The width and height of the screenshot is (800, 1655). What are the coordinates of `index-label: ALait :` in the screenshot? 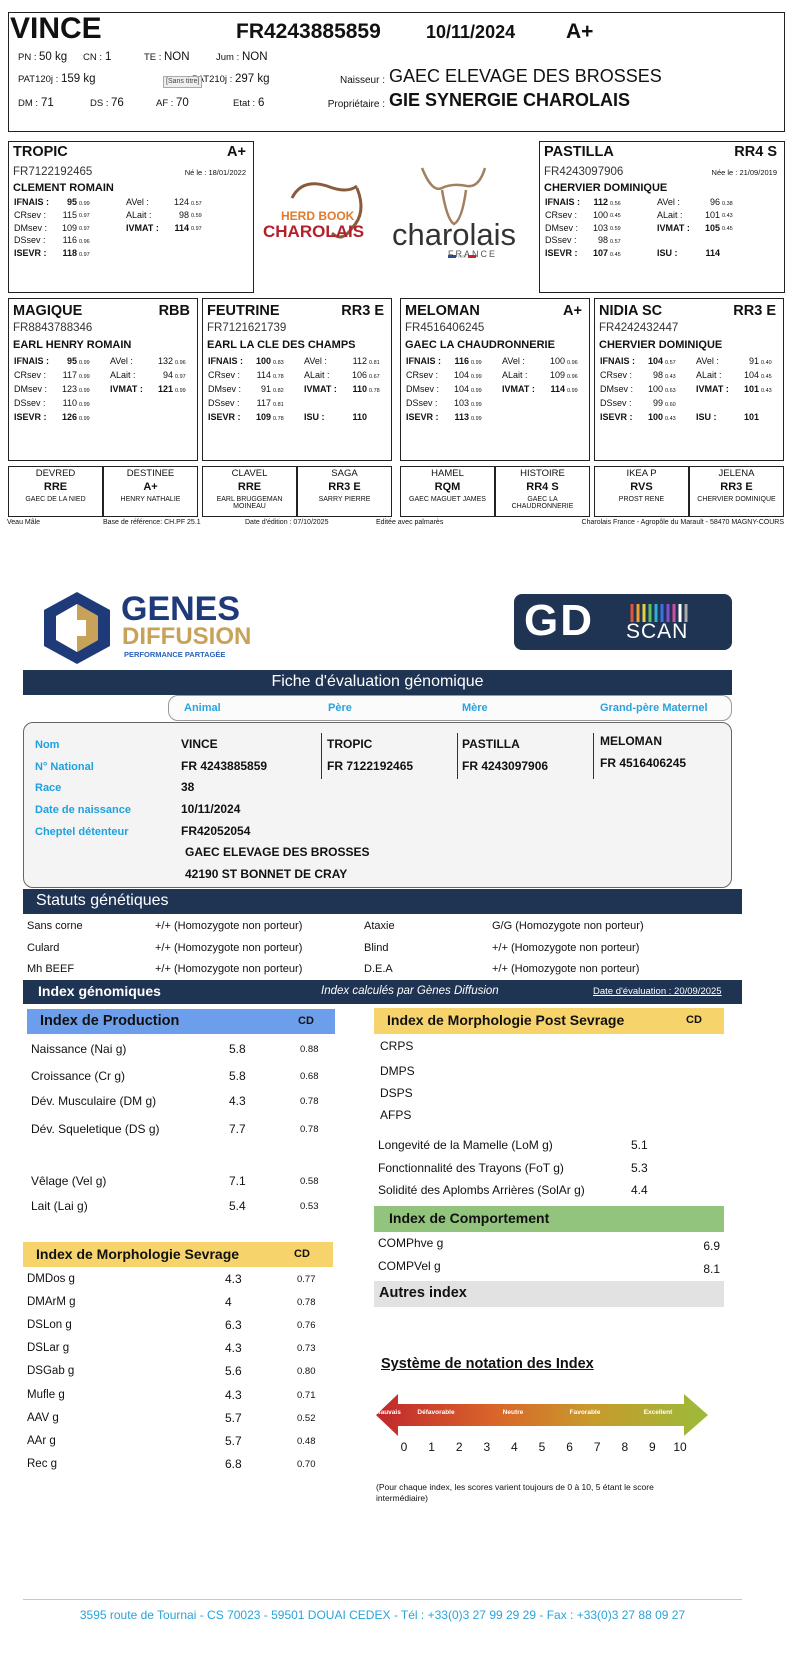 It's located at (515, 375).